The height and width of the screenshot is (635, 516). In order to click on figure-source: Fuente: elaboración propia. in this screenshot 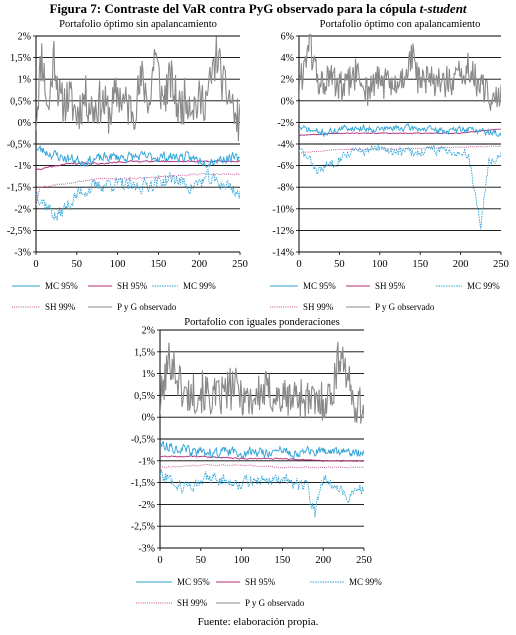, I will do `click(258, 622)`.